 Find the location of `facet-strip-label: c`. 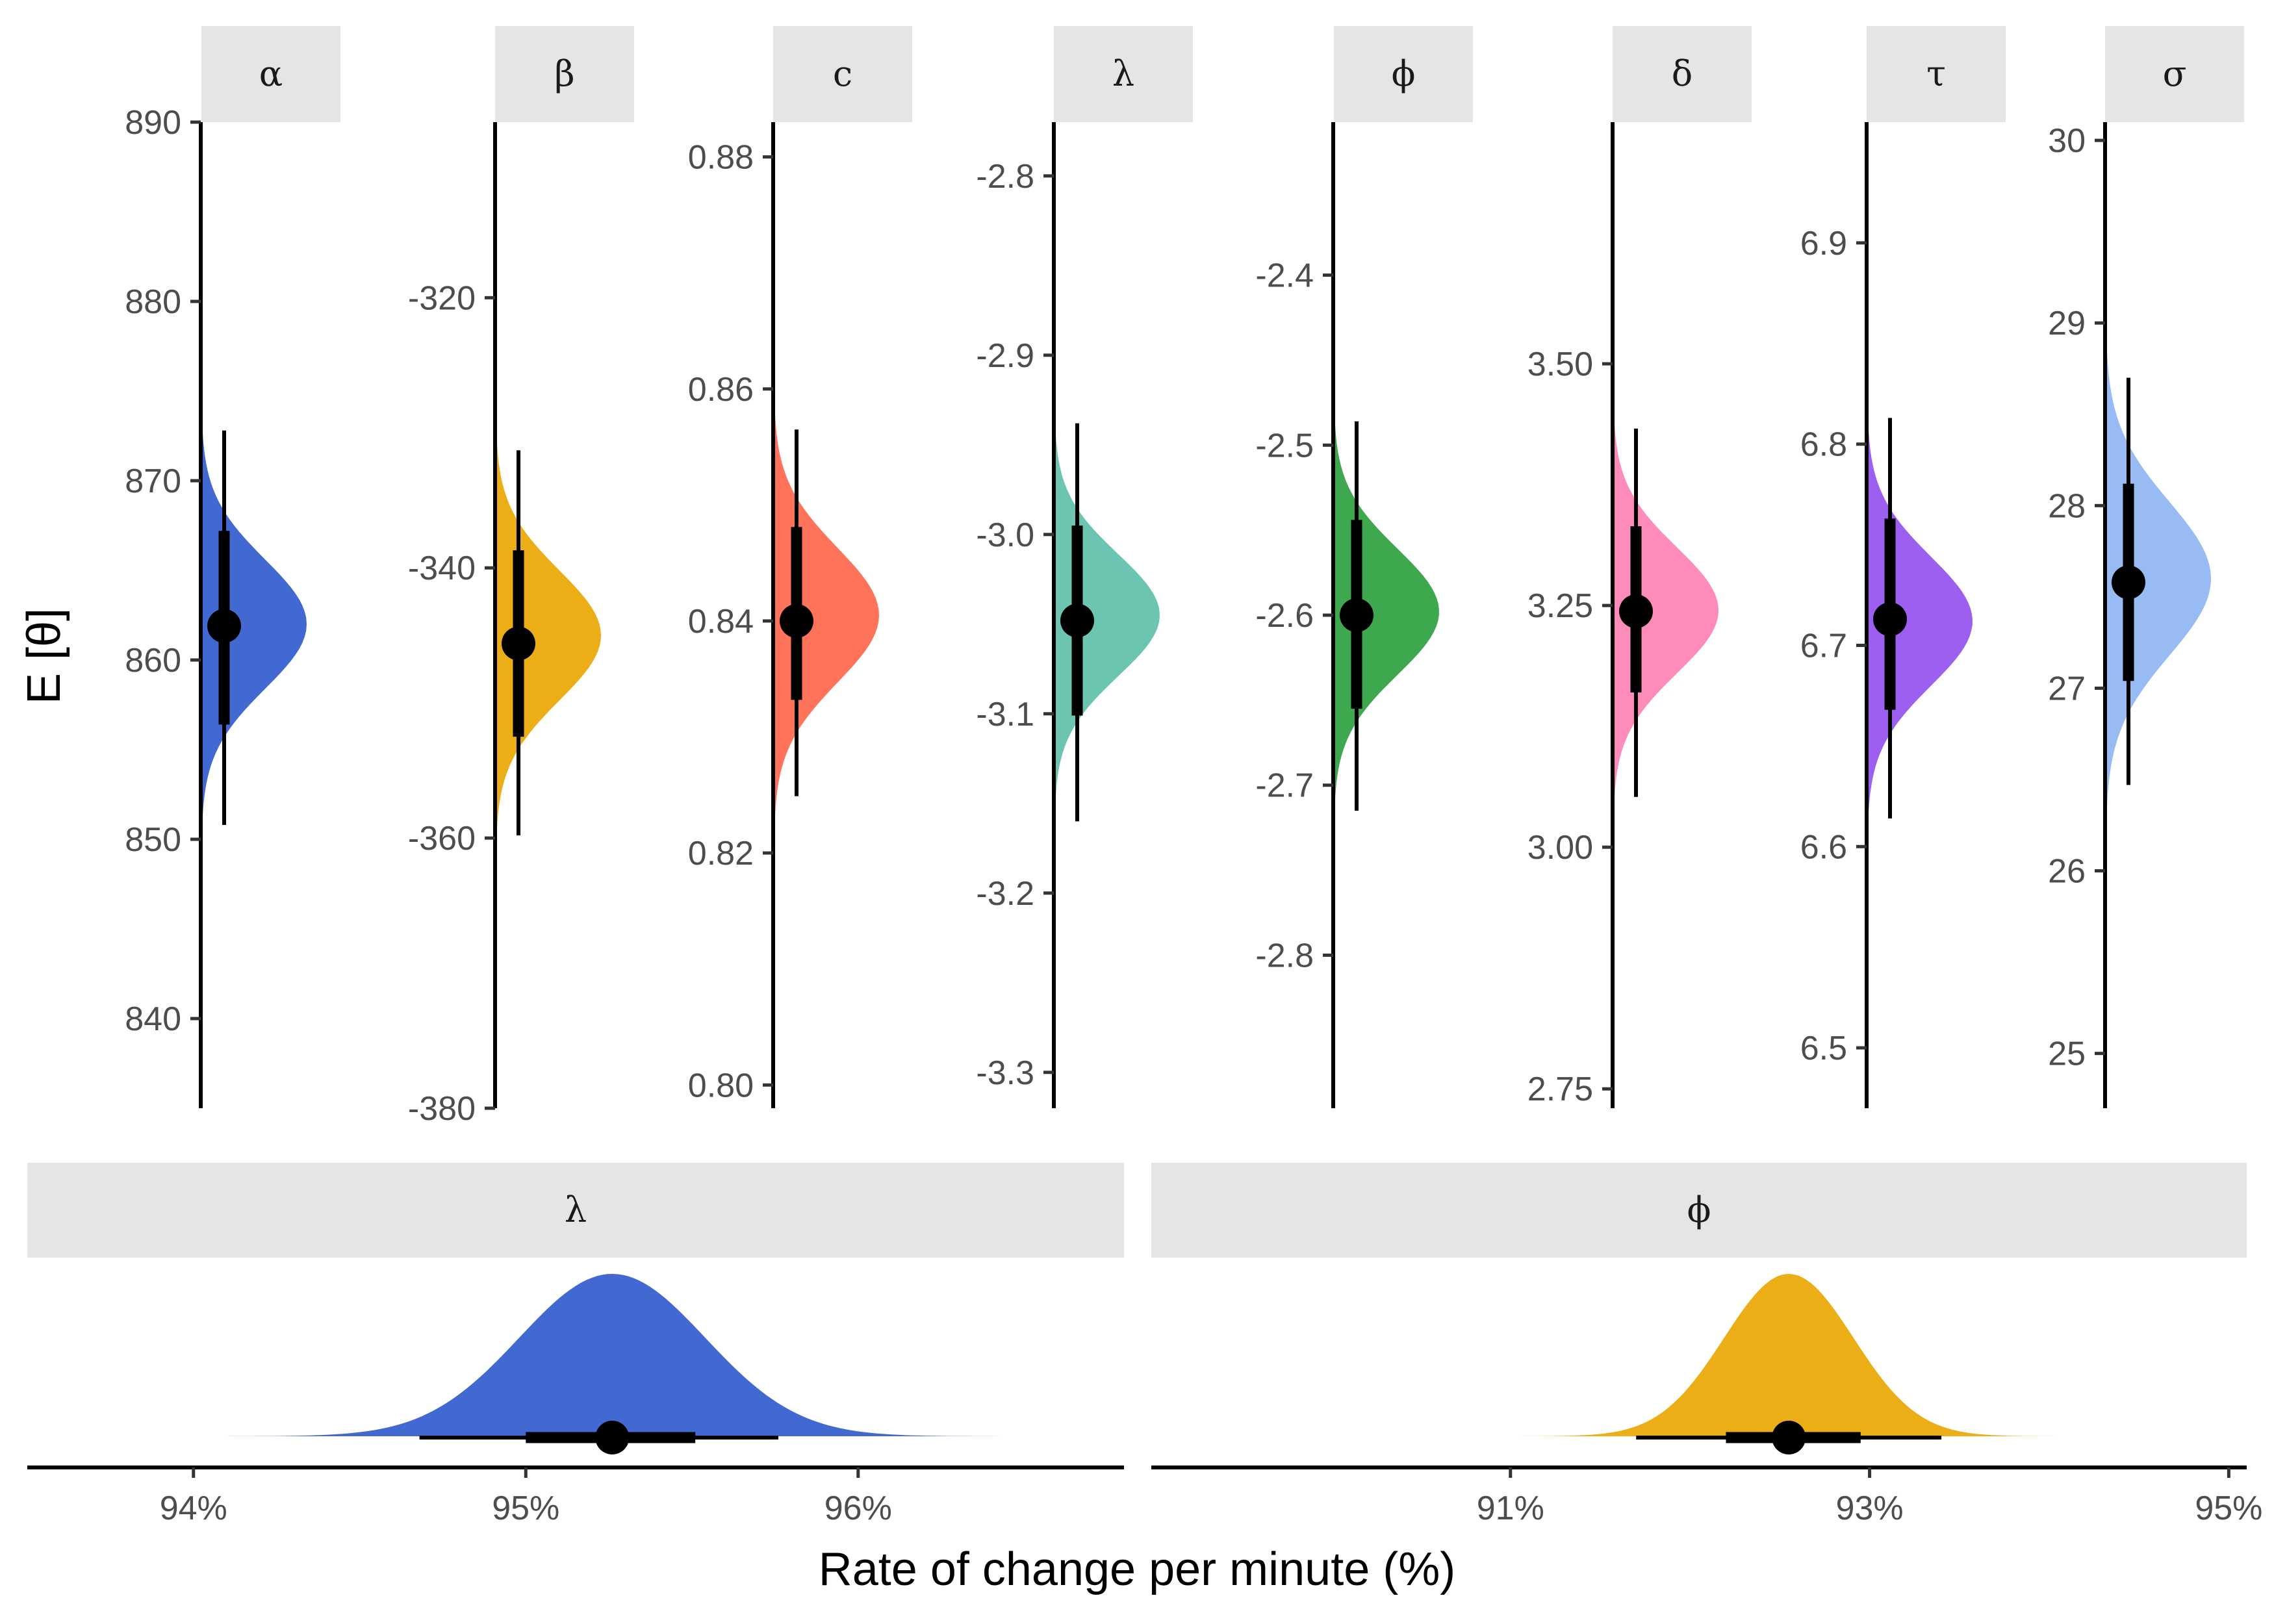

facet-strip-label: c is located at coordinates (842, 73).